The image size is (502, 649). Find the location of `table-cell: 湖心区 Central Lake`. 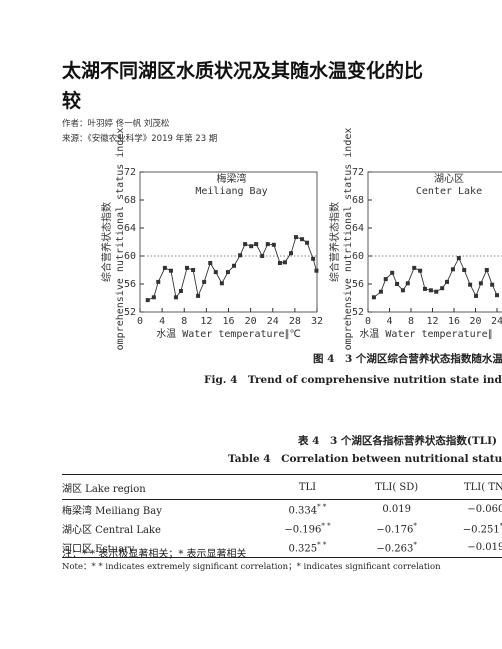

table-cell: 湖心区 Central Lake is located at coordinates (161, 528).